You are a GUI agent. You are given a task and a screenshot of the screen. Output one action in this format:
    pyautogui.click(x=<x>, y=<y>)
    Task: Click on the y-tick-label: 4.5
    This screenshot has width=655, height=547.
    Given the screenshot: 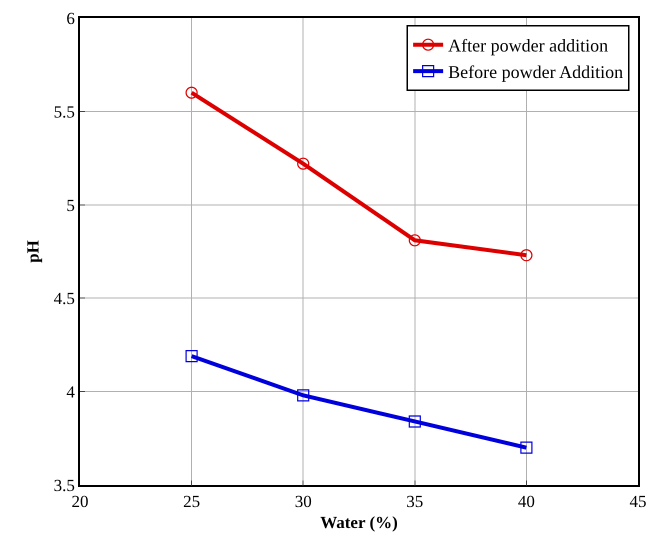 What is the action you would take?
    pyautogui.click(x=64, y=298)
    